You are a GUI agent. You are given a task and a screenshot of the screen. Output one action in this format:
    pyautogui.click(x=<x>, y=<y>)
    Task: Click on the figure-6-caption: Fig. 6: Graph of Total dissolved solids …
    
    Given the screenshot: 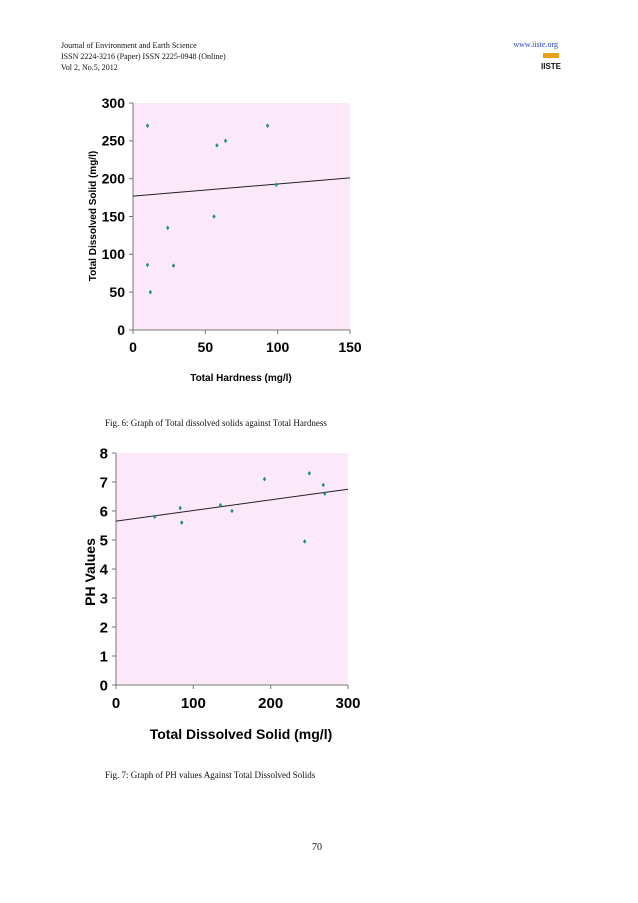 What is the action you would take?
    pyautogui.click(x=216, y=423)
    